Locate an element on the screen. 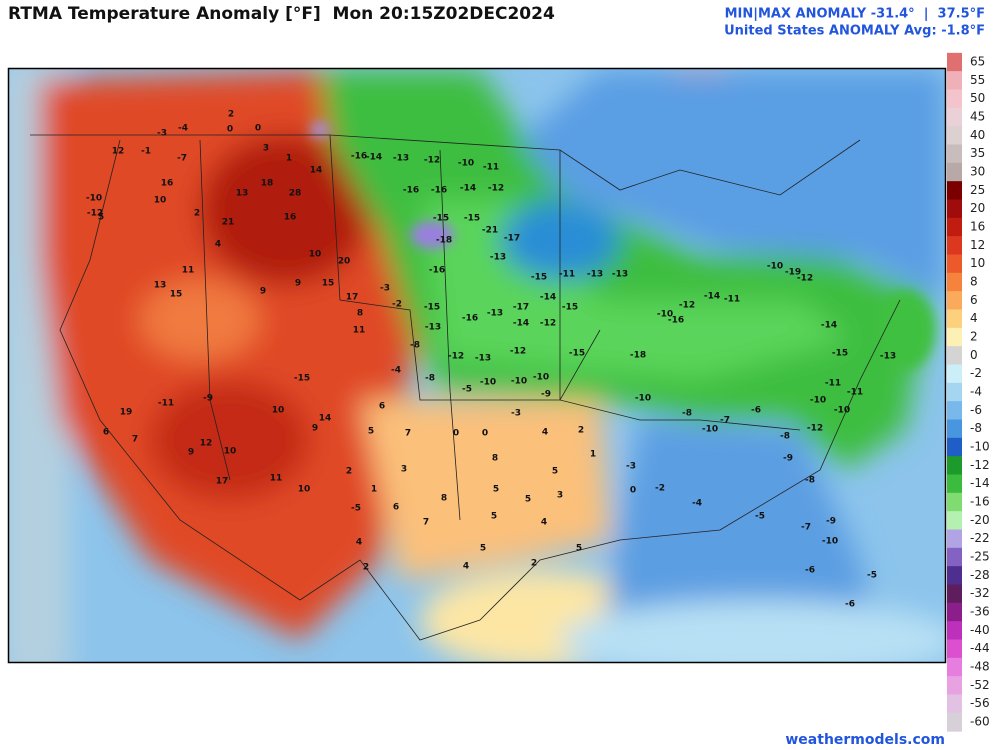 The width and height of the screenshot is (1000, 750). station-anomaly: 17 is located at coordinates (352, 298).